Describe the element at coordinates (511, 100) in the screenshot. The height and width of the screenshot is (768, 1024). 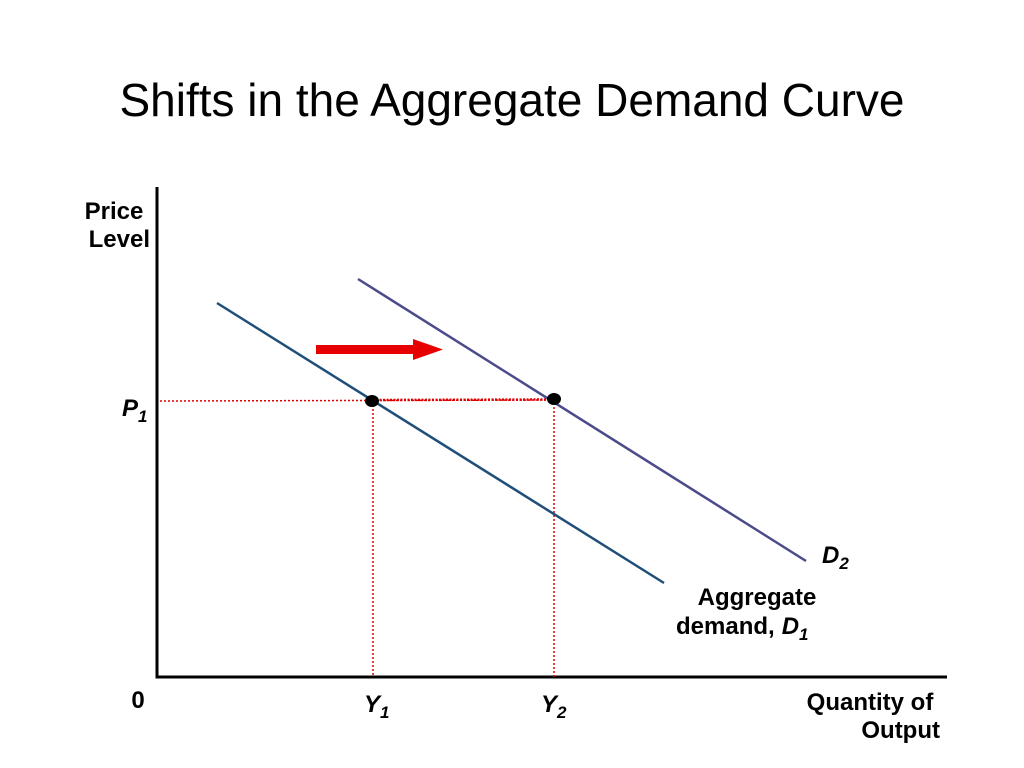
I see `slide-title: Shifts in the Aggregate Demand Curve` at that location.